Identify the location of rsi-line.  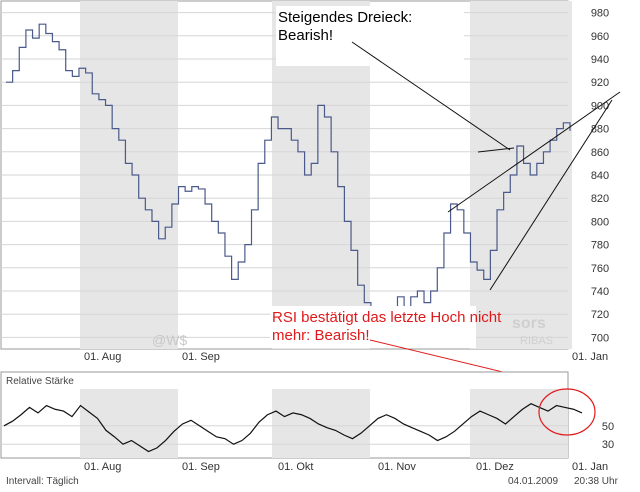
(293, 428).